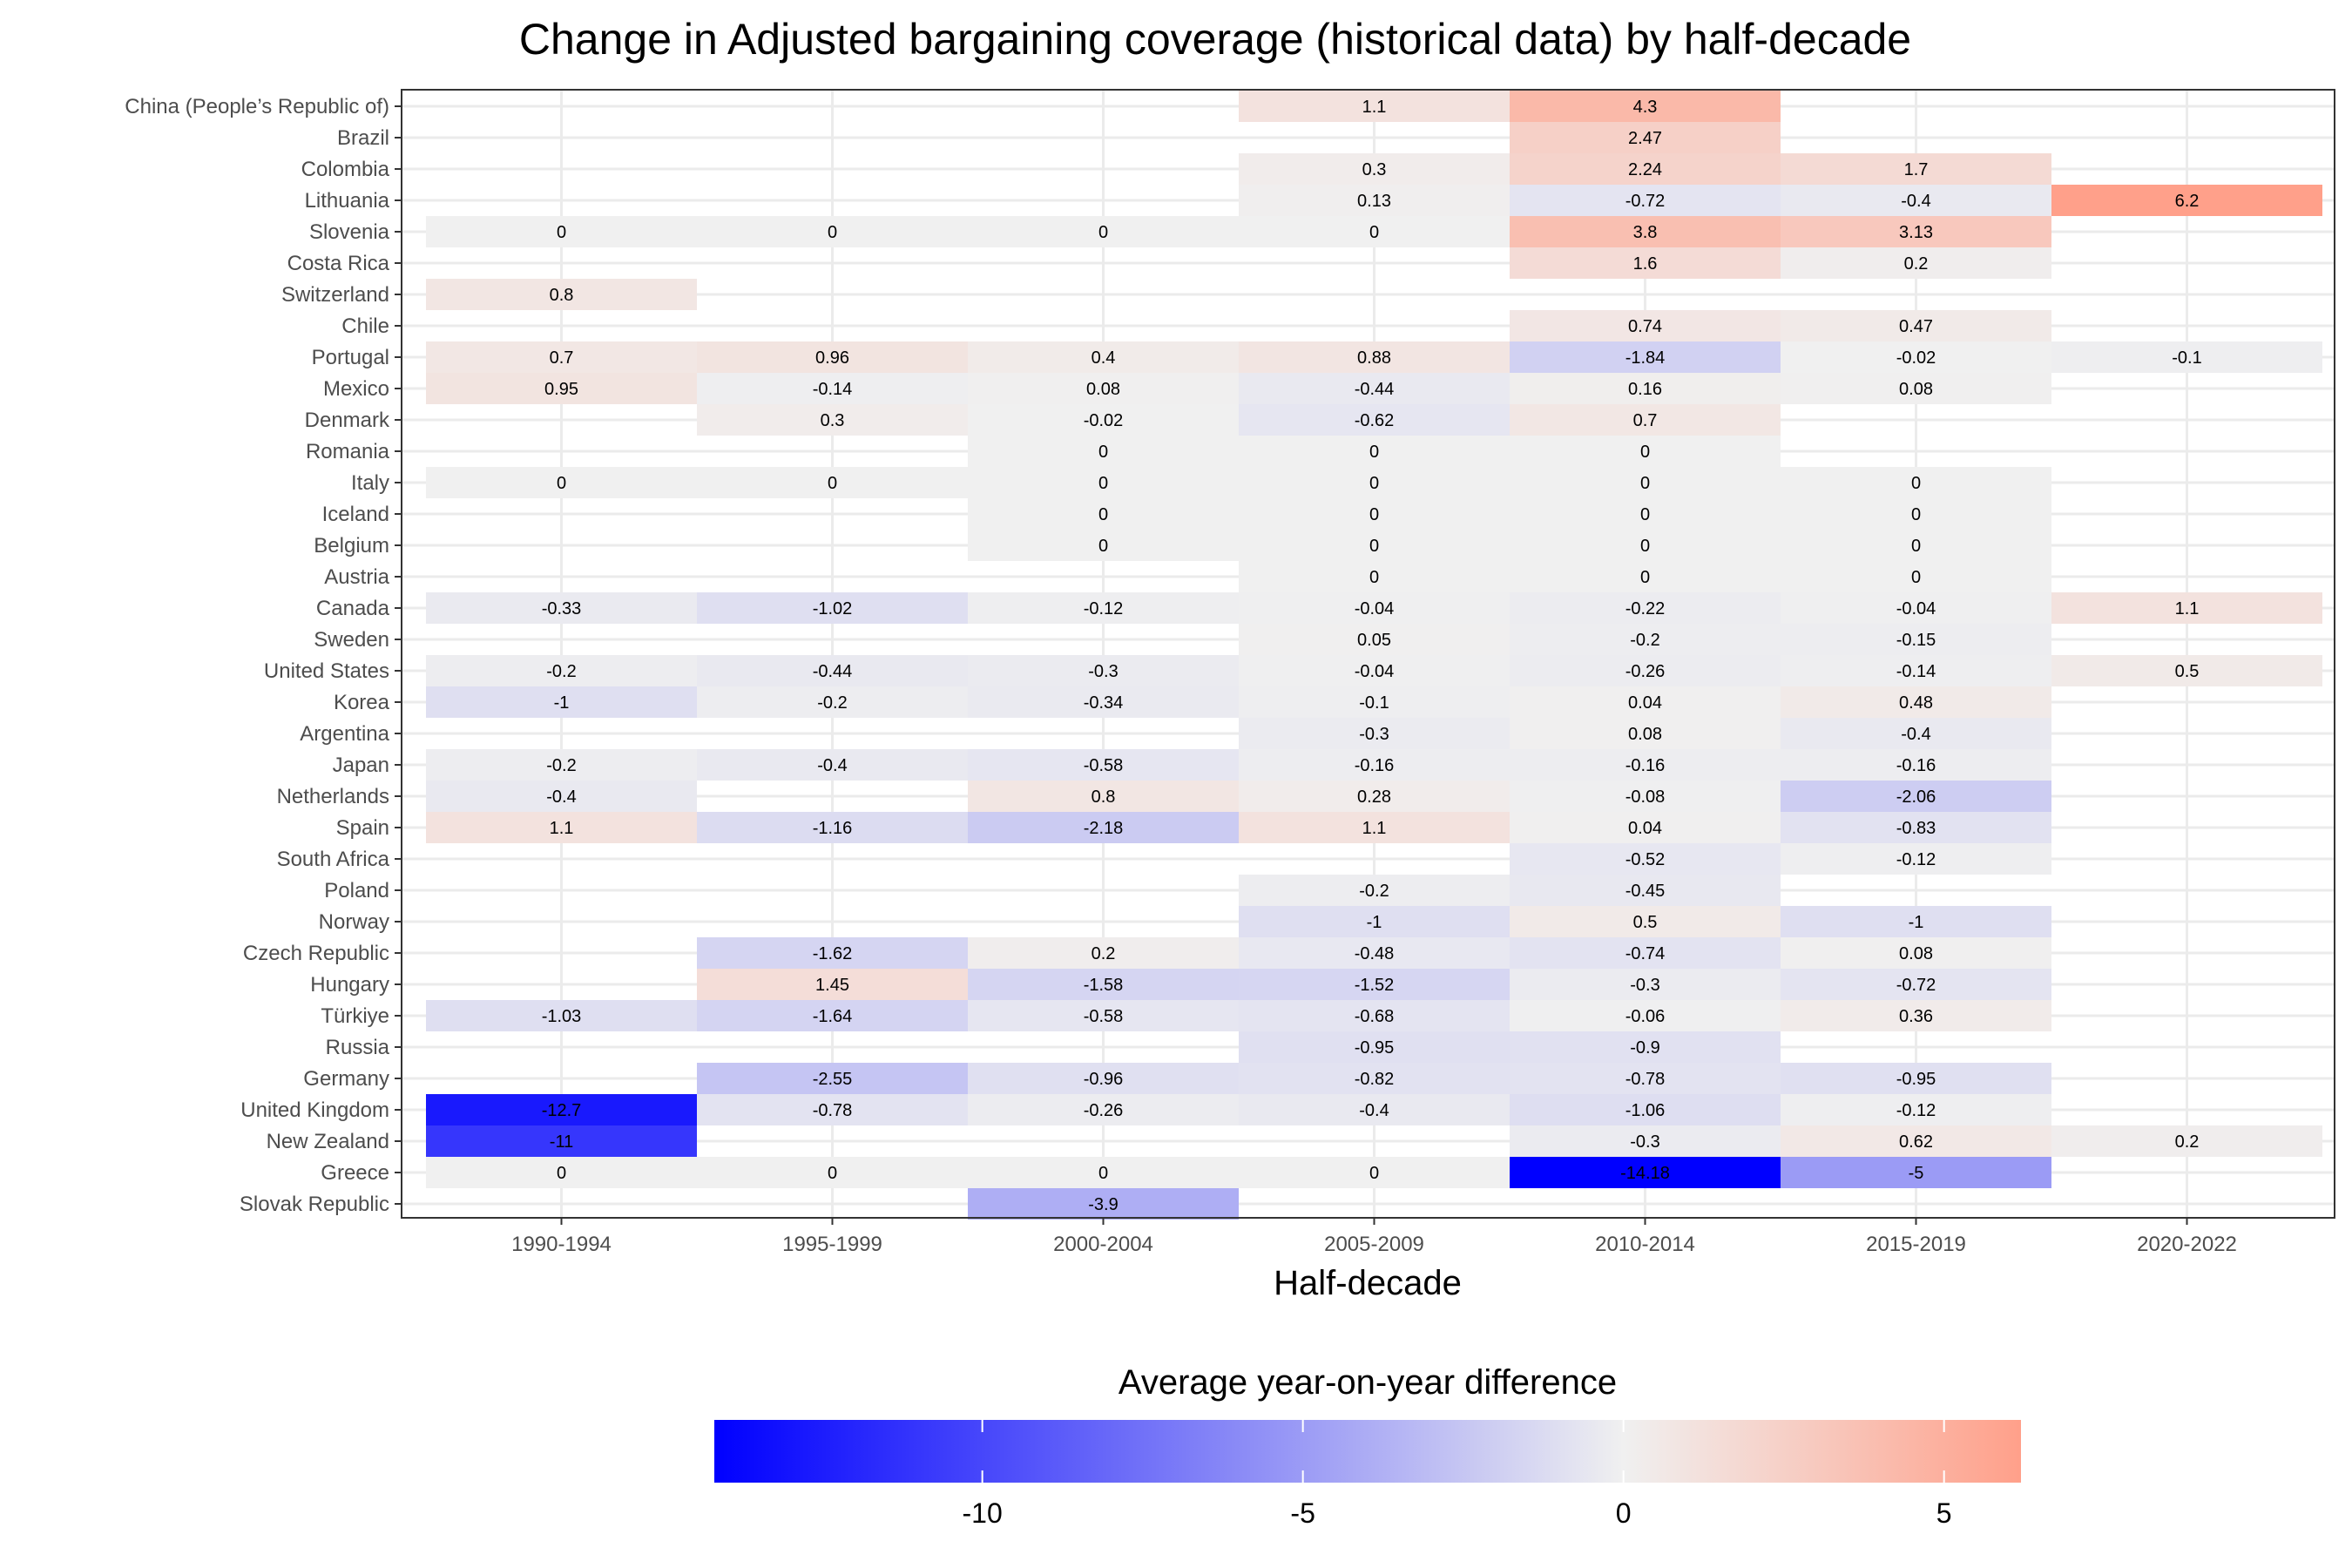 The image size is (2352, 1568). Describe the element at coordinates (333, 796) in the screenshot. I see `y-tick-label-netherlands: Netherlands` at that location.